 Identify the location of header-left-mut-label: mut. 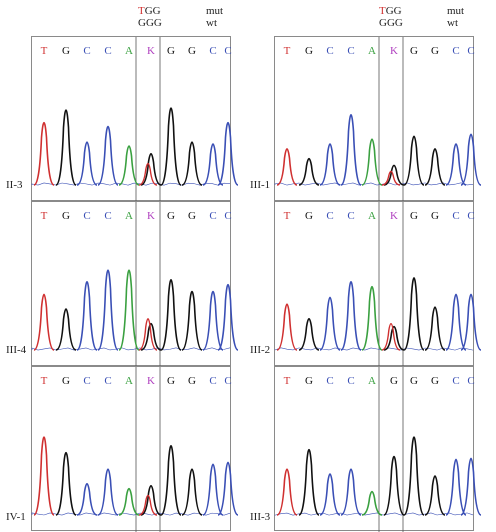
(215, 11).